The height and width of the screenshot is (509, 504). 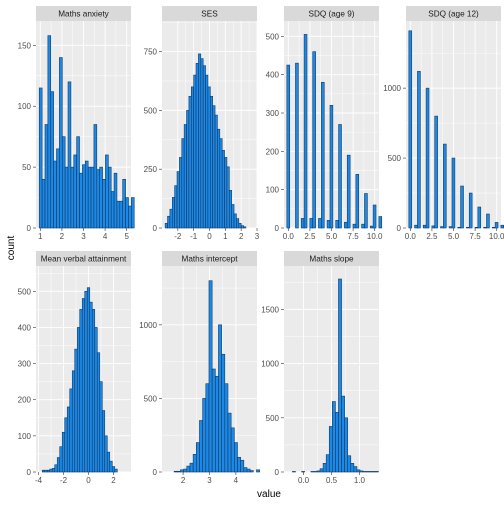 I want to click on y-tick-label: 750, so click(x=151, y=52).